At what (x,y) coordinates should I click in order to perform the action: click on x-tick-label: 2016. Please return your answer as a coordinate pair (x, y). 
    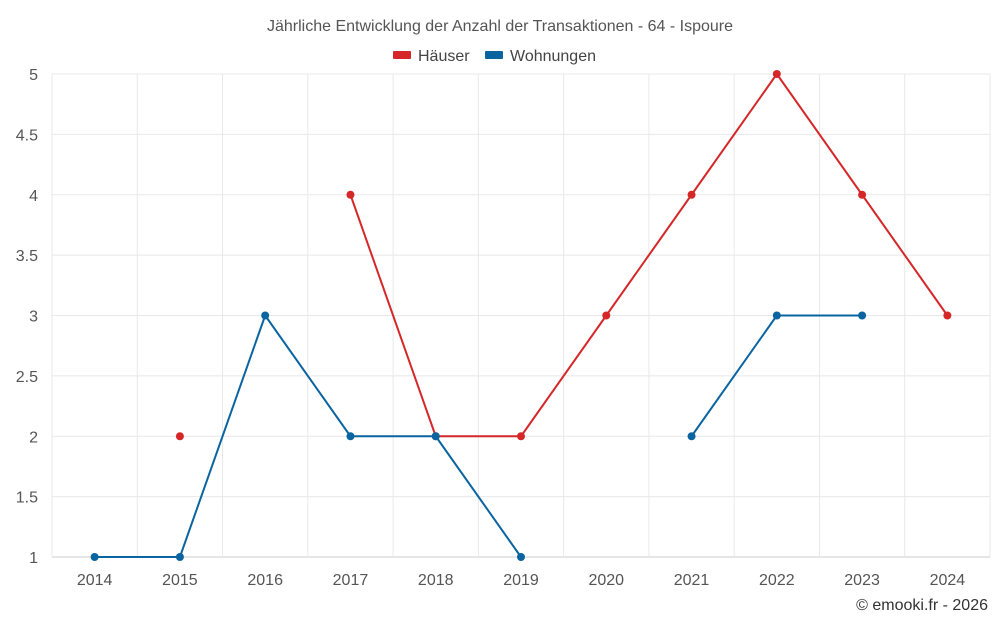
    Looking at the image, I should click on (265, 580).